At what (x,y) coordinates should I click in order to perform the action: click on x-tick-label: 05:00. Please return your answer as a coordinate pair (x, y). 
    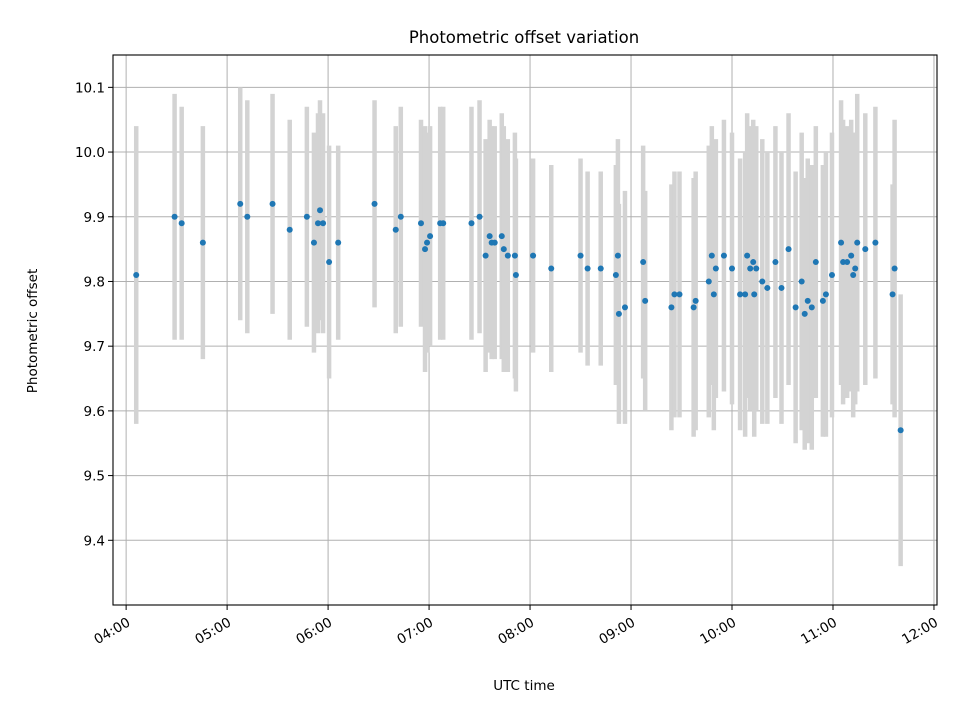
    Looking at the image, I should click on (213, 631).